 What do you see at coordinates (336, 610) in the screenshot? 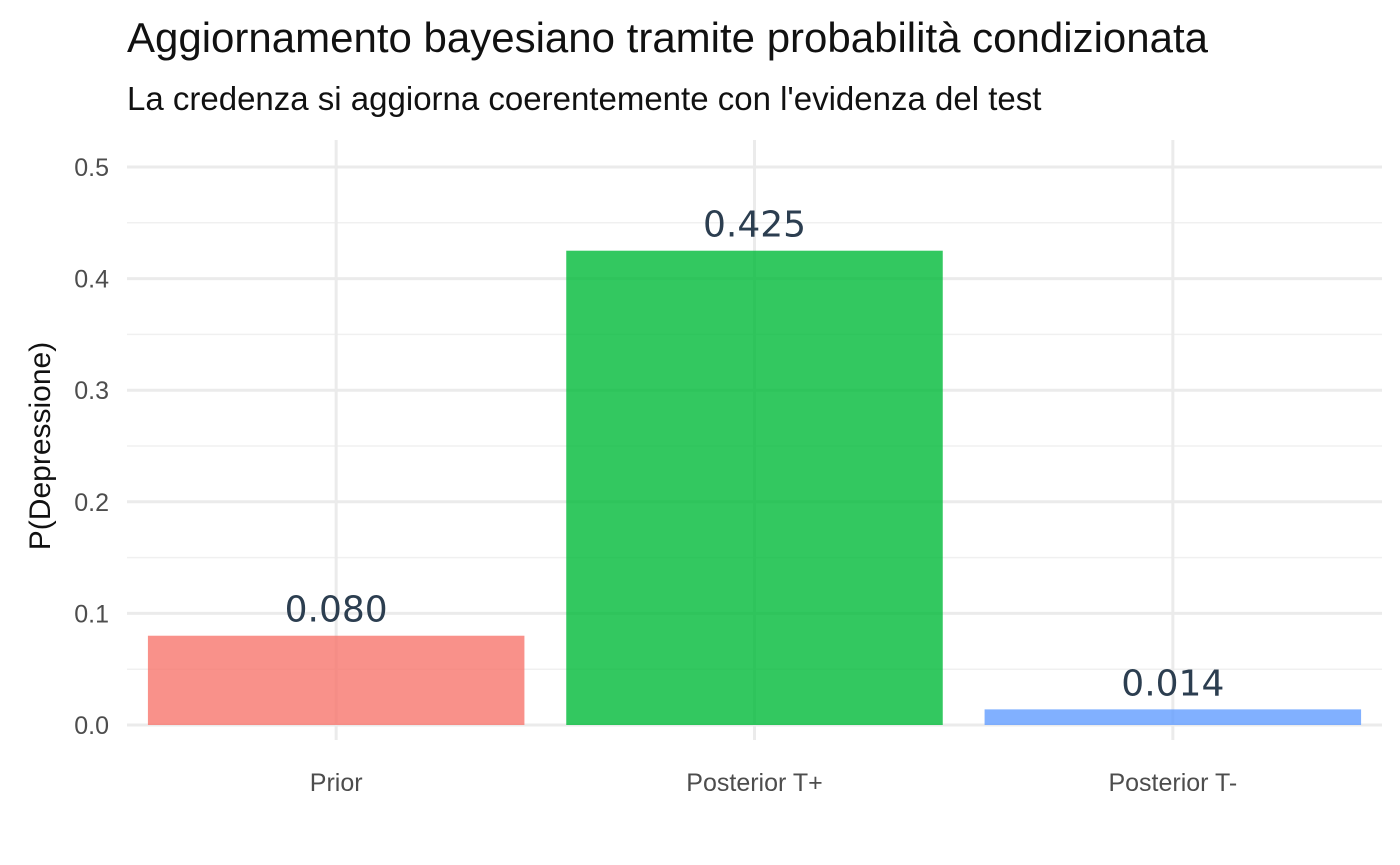
I see `data-label: 0.080` at bounding box center [336, 610].